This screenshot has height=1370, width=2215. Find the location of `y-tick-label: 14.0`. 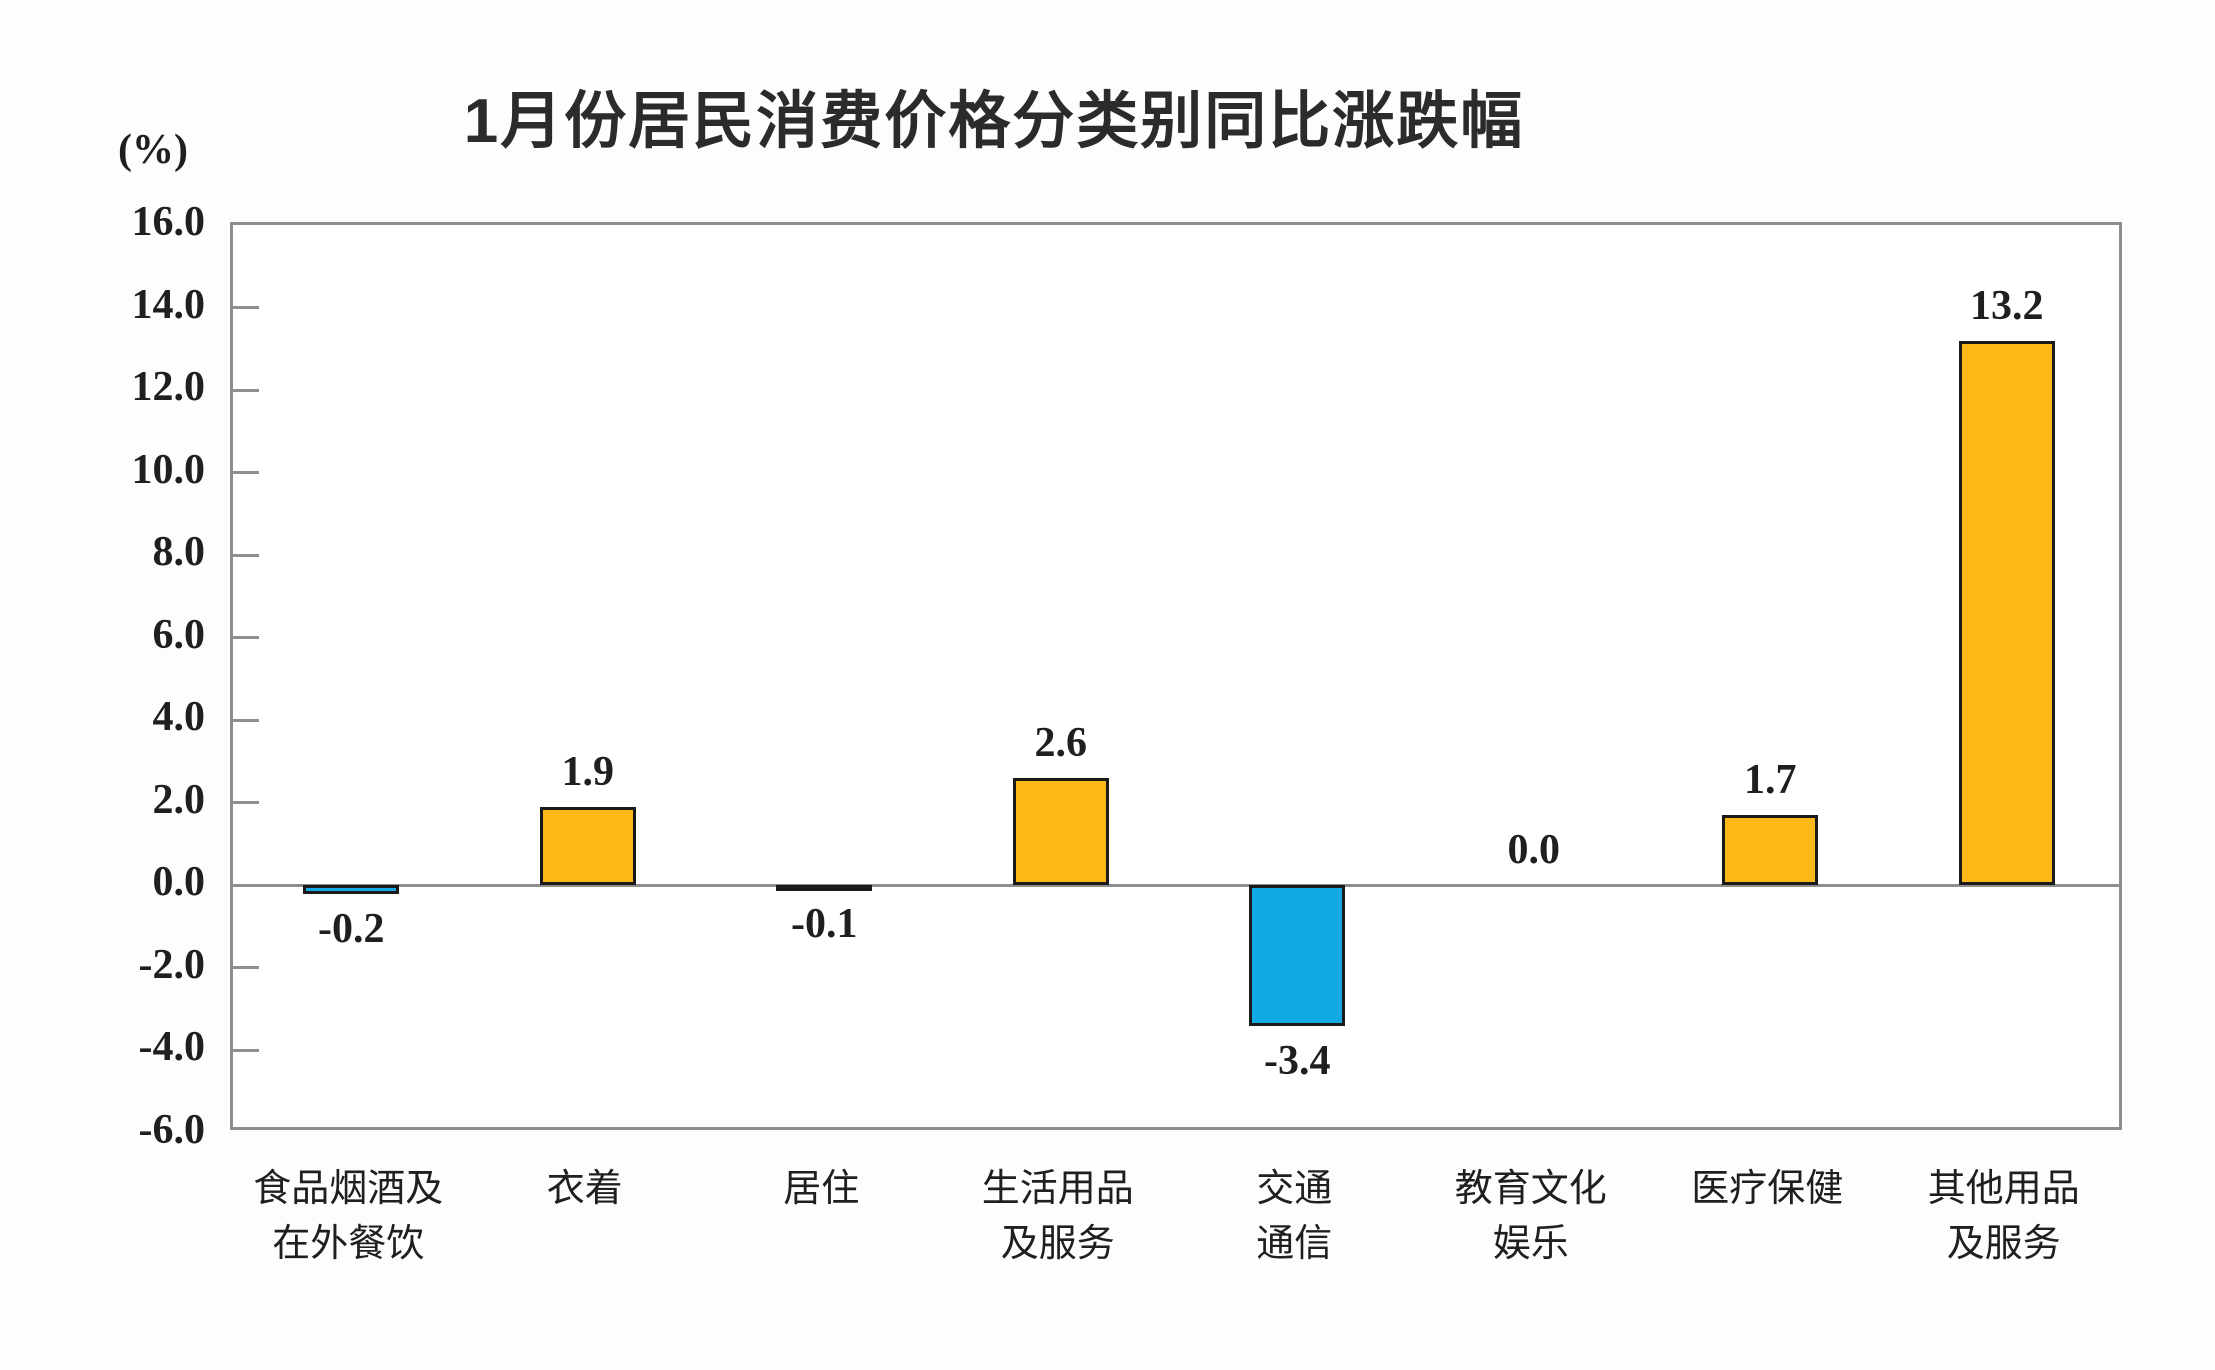

y-tick-label: 14.0 is located at coordinates (168, 304).